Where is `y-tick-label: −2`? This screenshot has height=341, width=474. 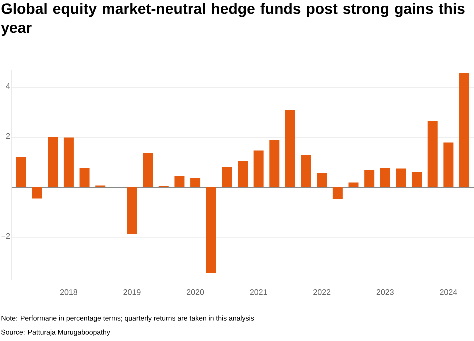
y-tick-label: −2 is located at coordinates (6, 236).